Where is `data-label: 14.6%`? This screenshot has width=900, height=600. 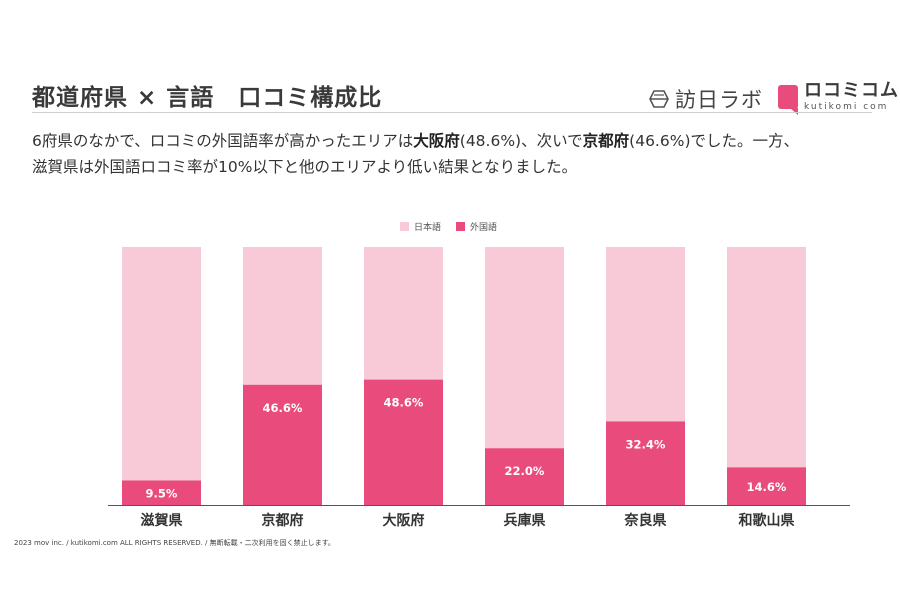 data-label: 14.6% is located at coordinates (767, 487).